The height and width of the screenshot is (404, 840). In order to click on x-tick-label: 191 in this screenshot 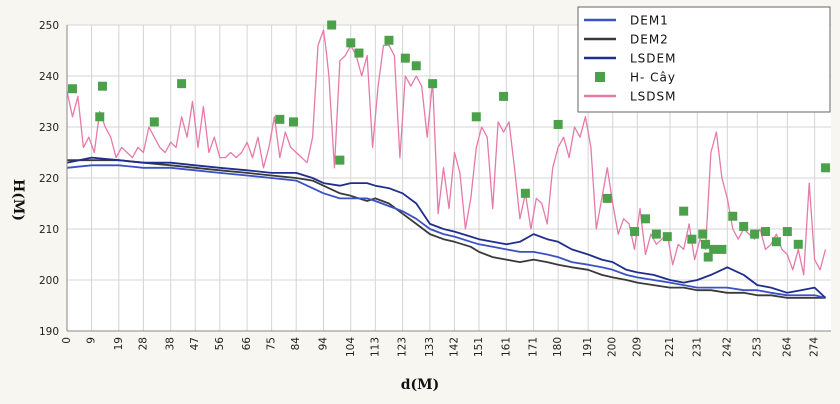, I will do `click(588, 347)`.